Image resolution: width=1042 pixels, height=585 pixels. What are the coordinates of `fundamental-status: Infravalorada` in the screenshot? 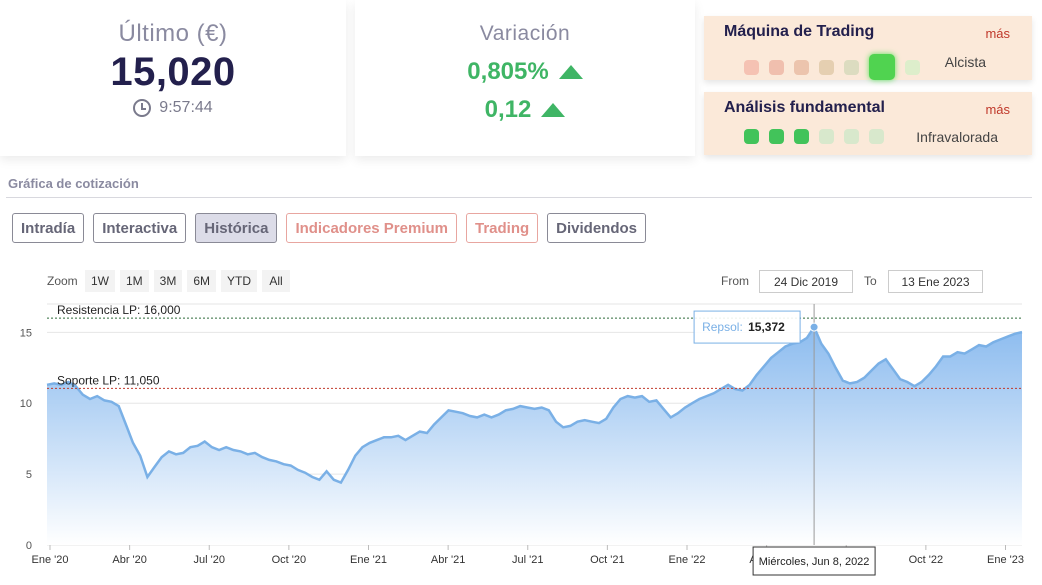 It's located at (957, 137).